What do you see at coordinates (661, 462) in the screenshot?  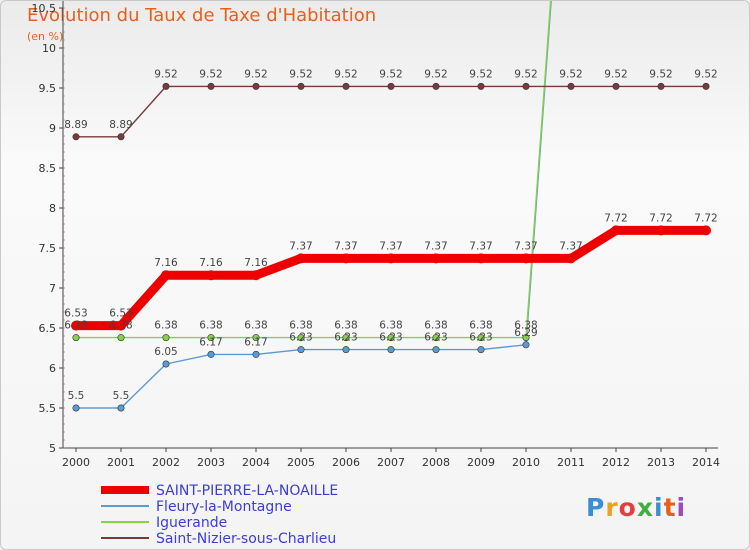 I see `x-tick-label: 2013` at bounding box center [661, 462].